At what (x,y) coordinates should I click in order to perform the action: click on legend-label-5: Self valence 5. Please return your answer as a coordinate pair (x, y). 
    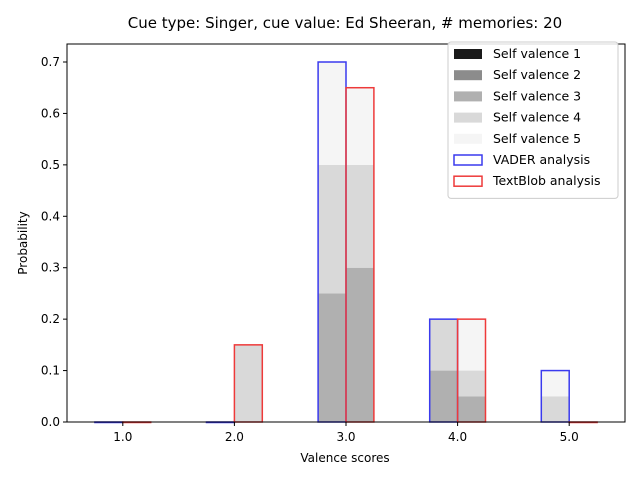
    Looking at the image, I should click on (537, 138).